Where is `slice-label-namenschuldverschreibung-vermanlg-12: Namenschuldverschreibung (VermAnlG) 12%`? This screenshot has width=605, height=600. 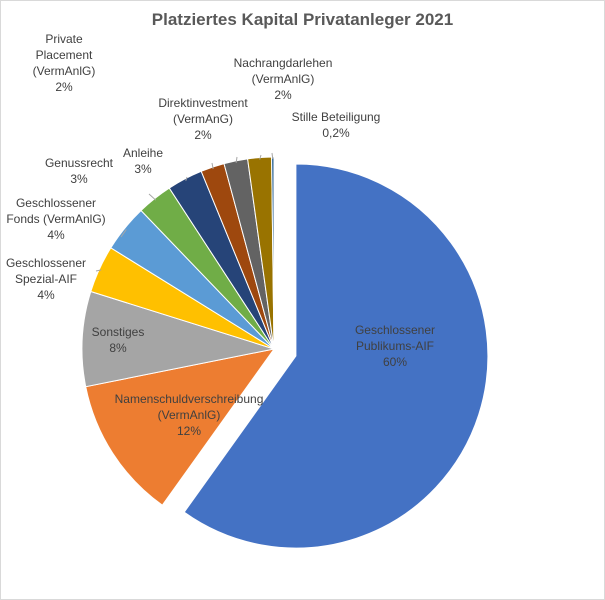
slice-label-namenschuldverschreibung-vermanlg-12: Namenschuldverschreibung (VermAnlG) 12% is located at coordinates (189, 415).